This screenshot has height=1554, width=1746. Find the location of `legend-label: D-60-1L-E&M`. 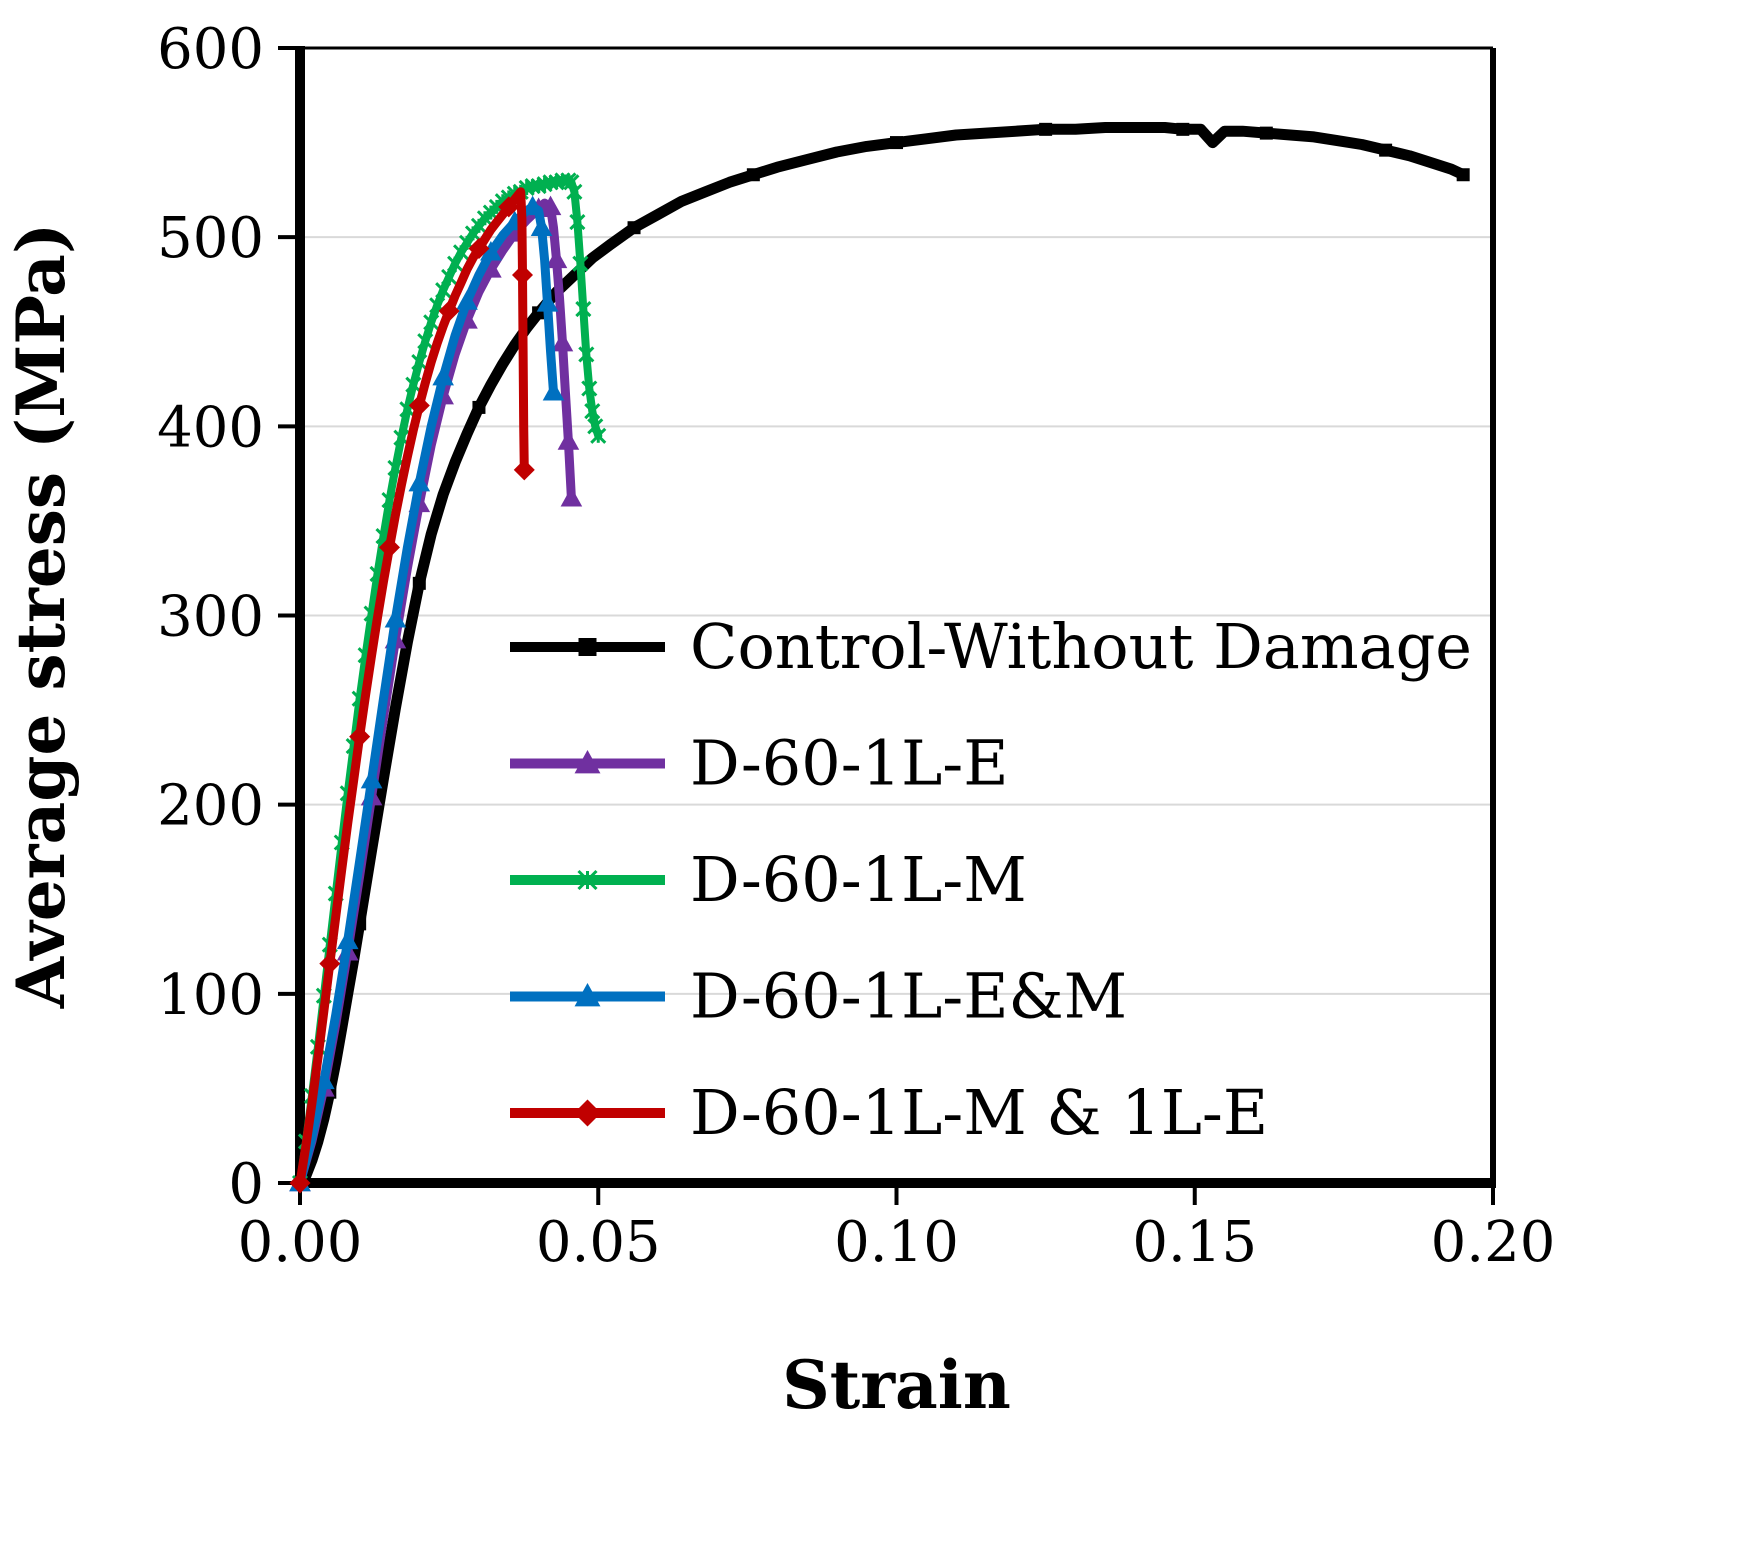

legend-label: D-60-1L-E&M is located at coordinates (908, 996).